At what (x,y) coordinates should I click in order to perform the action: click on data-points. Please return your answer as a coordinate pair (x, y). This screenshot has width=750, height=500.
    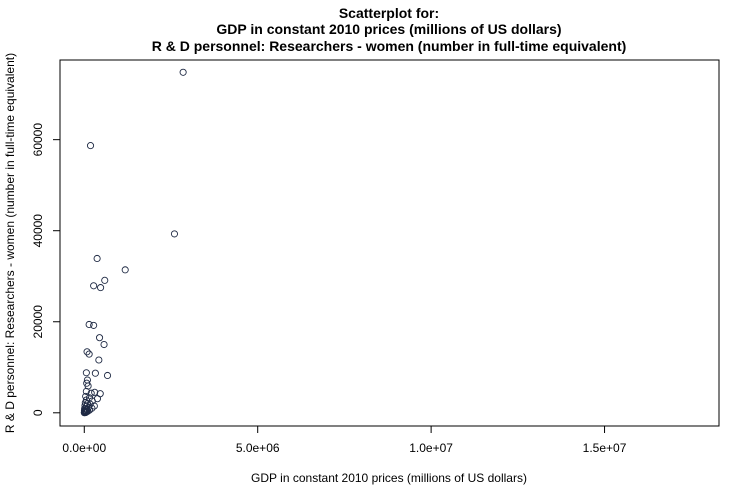
    Looking at the image, I should click on (133, 242).